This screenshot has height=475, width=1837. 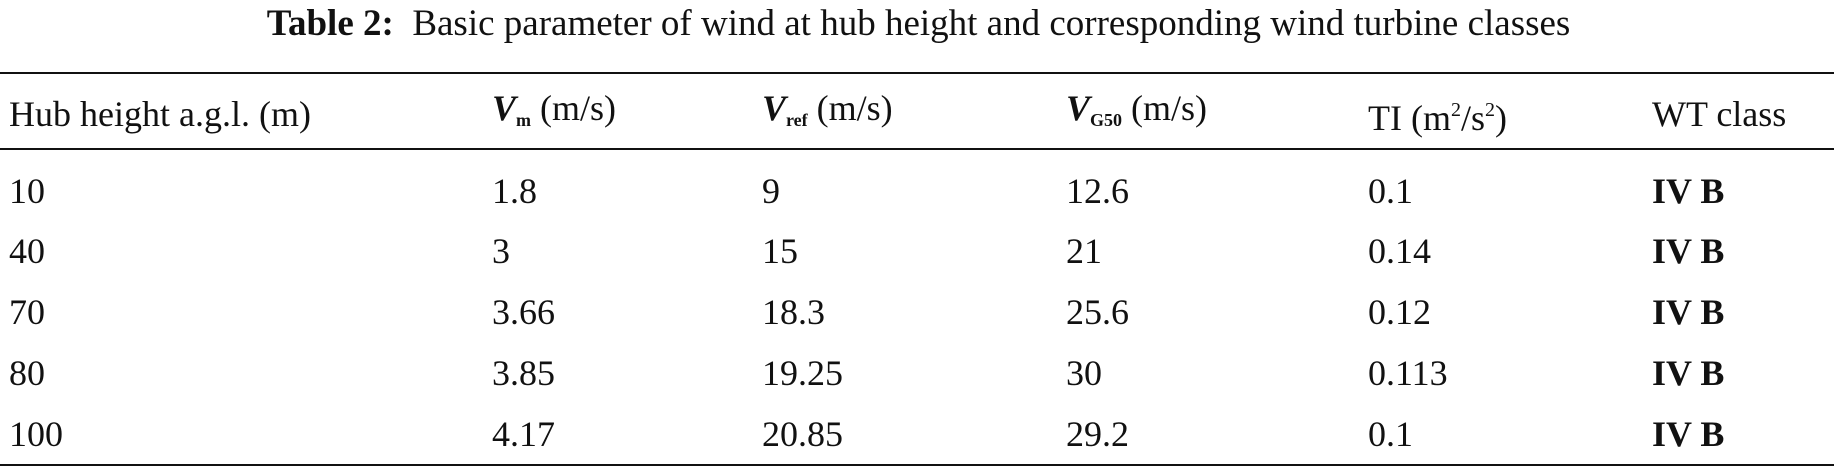 I want to click on table-cell: 18.3, so click(x=793, y=312).